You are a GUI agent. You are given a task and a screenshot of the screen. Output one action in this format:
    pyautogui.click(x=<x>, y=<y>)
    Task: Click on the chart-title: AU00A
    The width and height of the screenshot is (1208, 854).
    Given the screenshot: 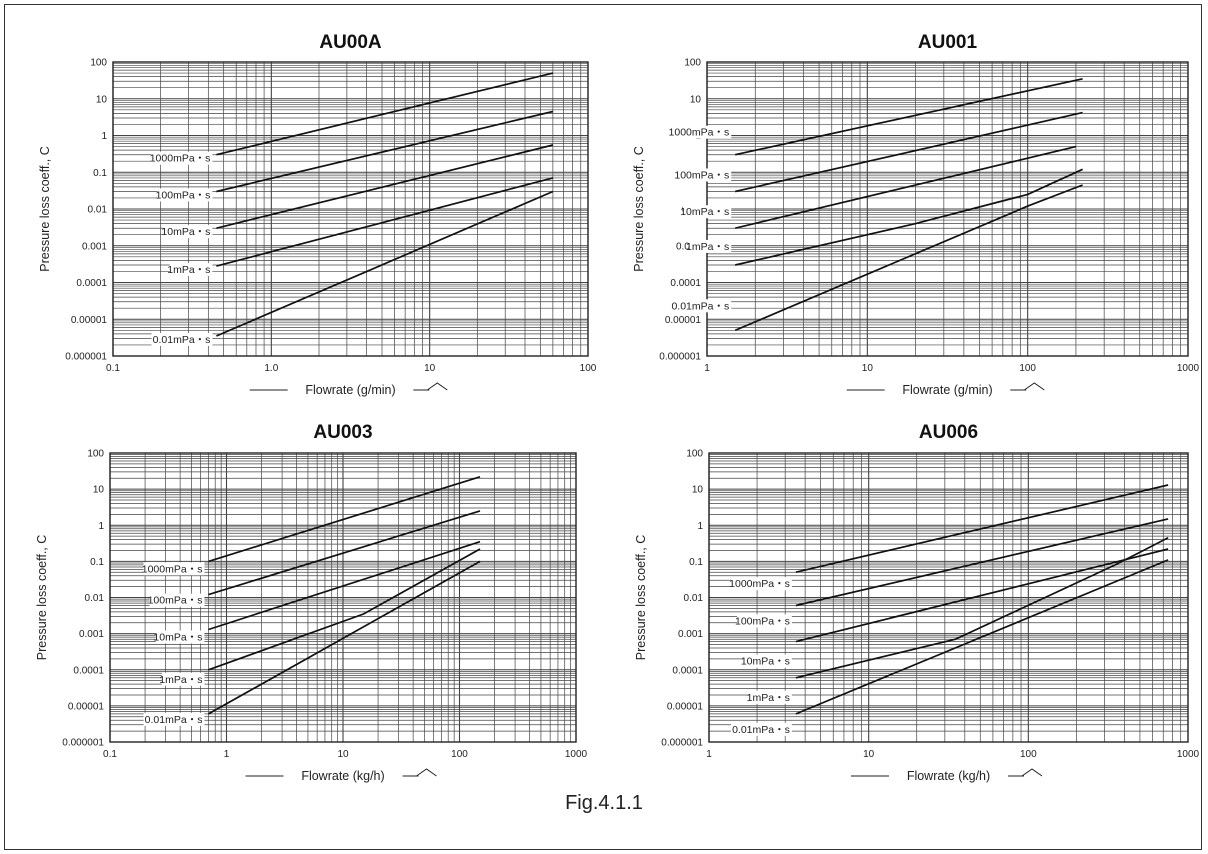 What is the action you would take?
    pyautogui.click(x=350, y=42)
    